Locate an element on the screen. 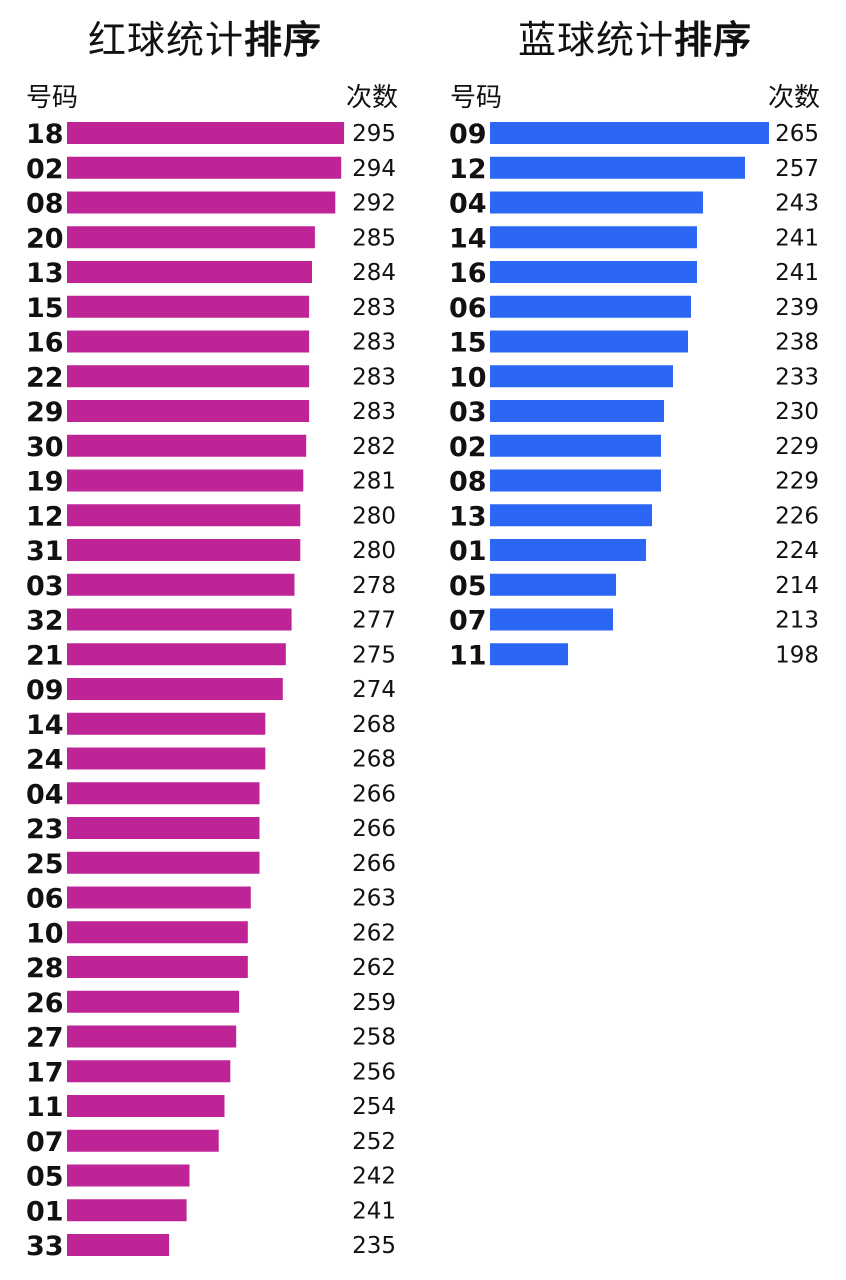  red-ball-number: 26 is located at coordinates (45, 1003).